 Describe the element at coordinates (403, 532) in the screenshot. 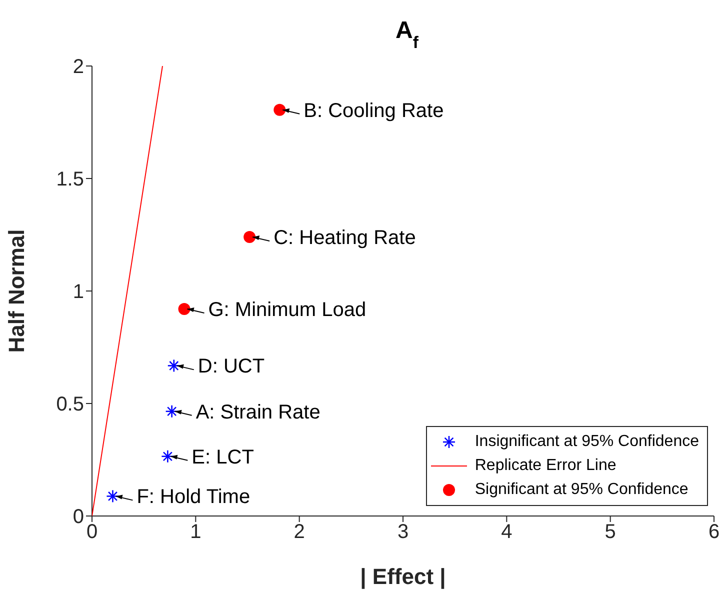

I see `x-tick-label: 3` at that location.